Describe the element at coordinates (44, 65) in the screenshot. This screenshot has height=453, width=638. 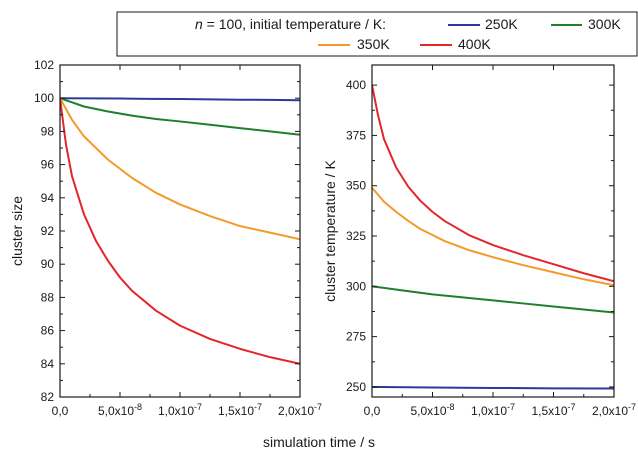
I see `size-y-tick-label: 102` at that location.